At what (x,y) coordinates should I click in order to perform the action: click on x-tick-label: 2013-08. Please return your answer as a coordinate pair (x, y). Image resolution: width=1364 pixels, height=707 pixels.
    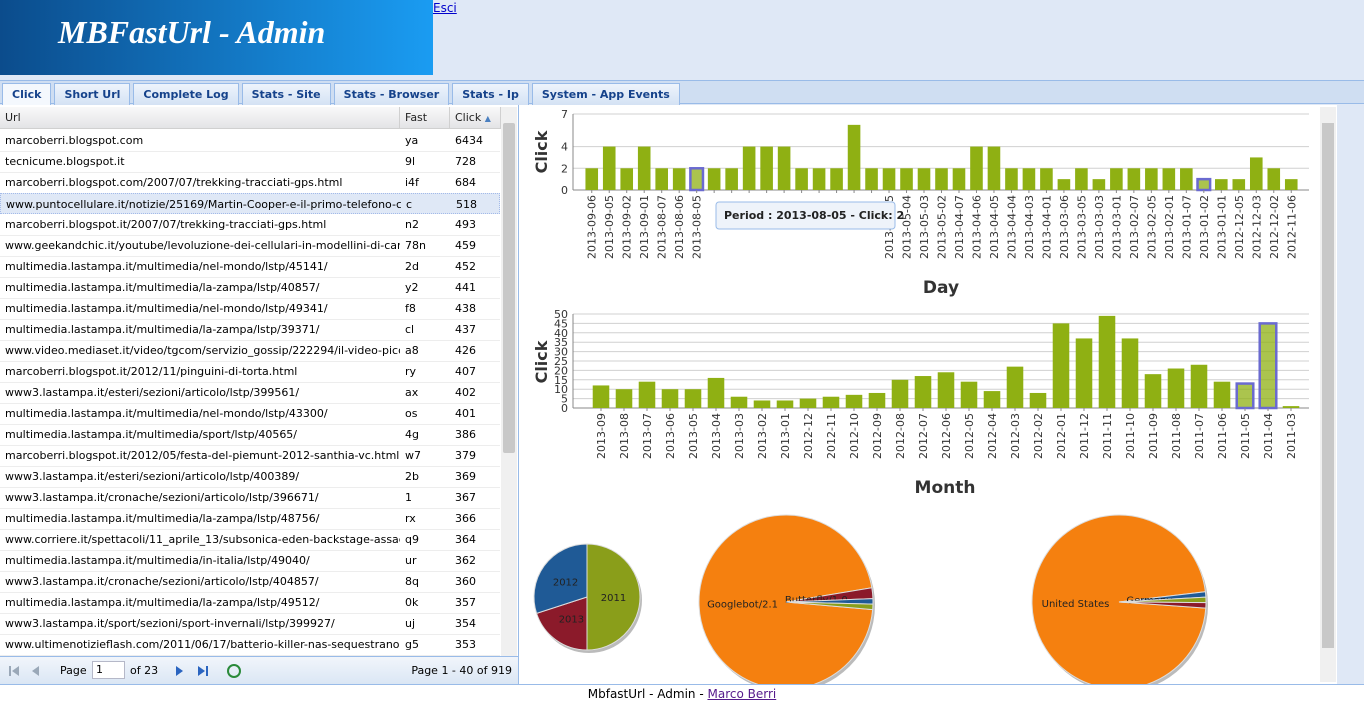
    Looking at the image, I should click on (624, 436).